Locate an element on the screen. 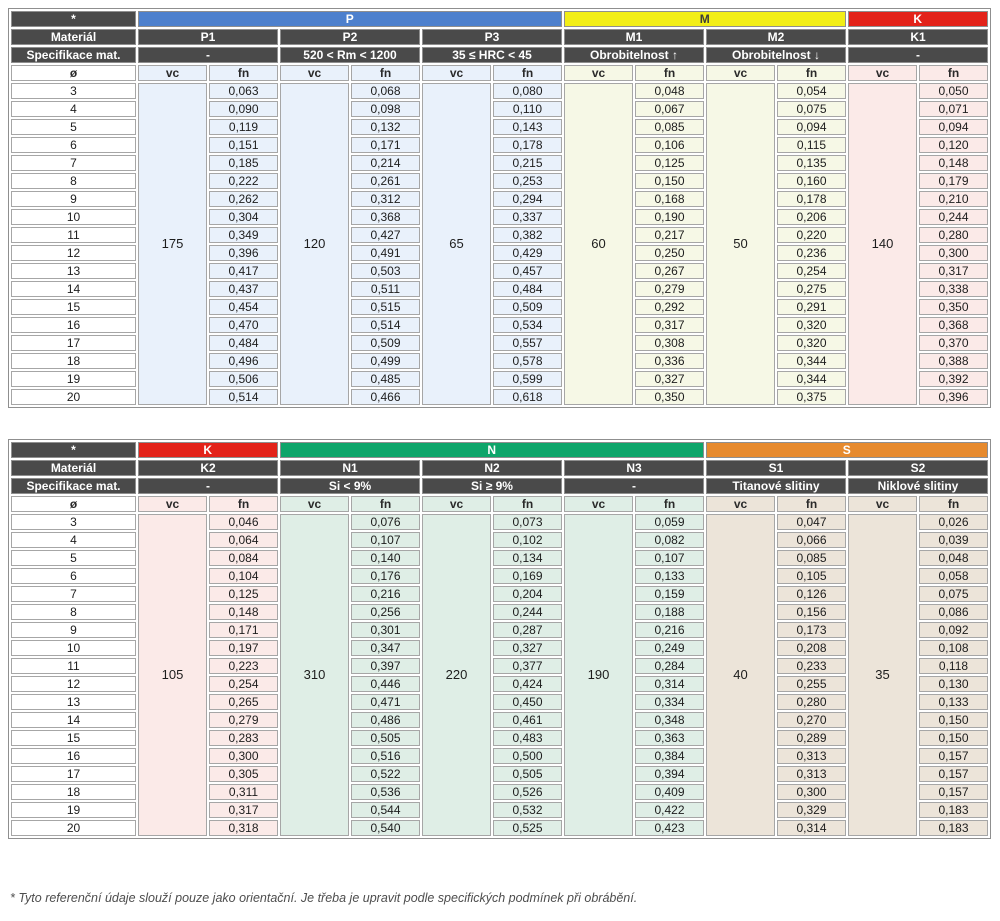 The width and height of the screenshot is (1000, 921). material-header-p2: P2 is located at coordinates (350, 37).